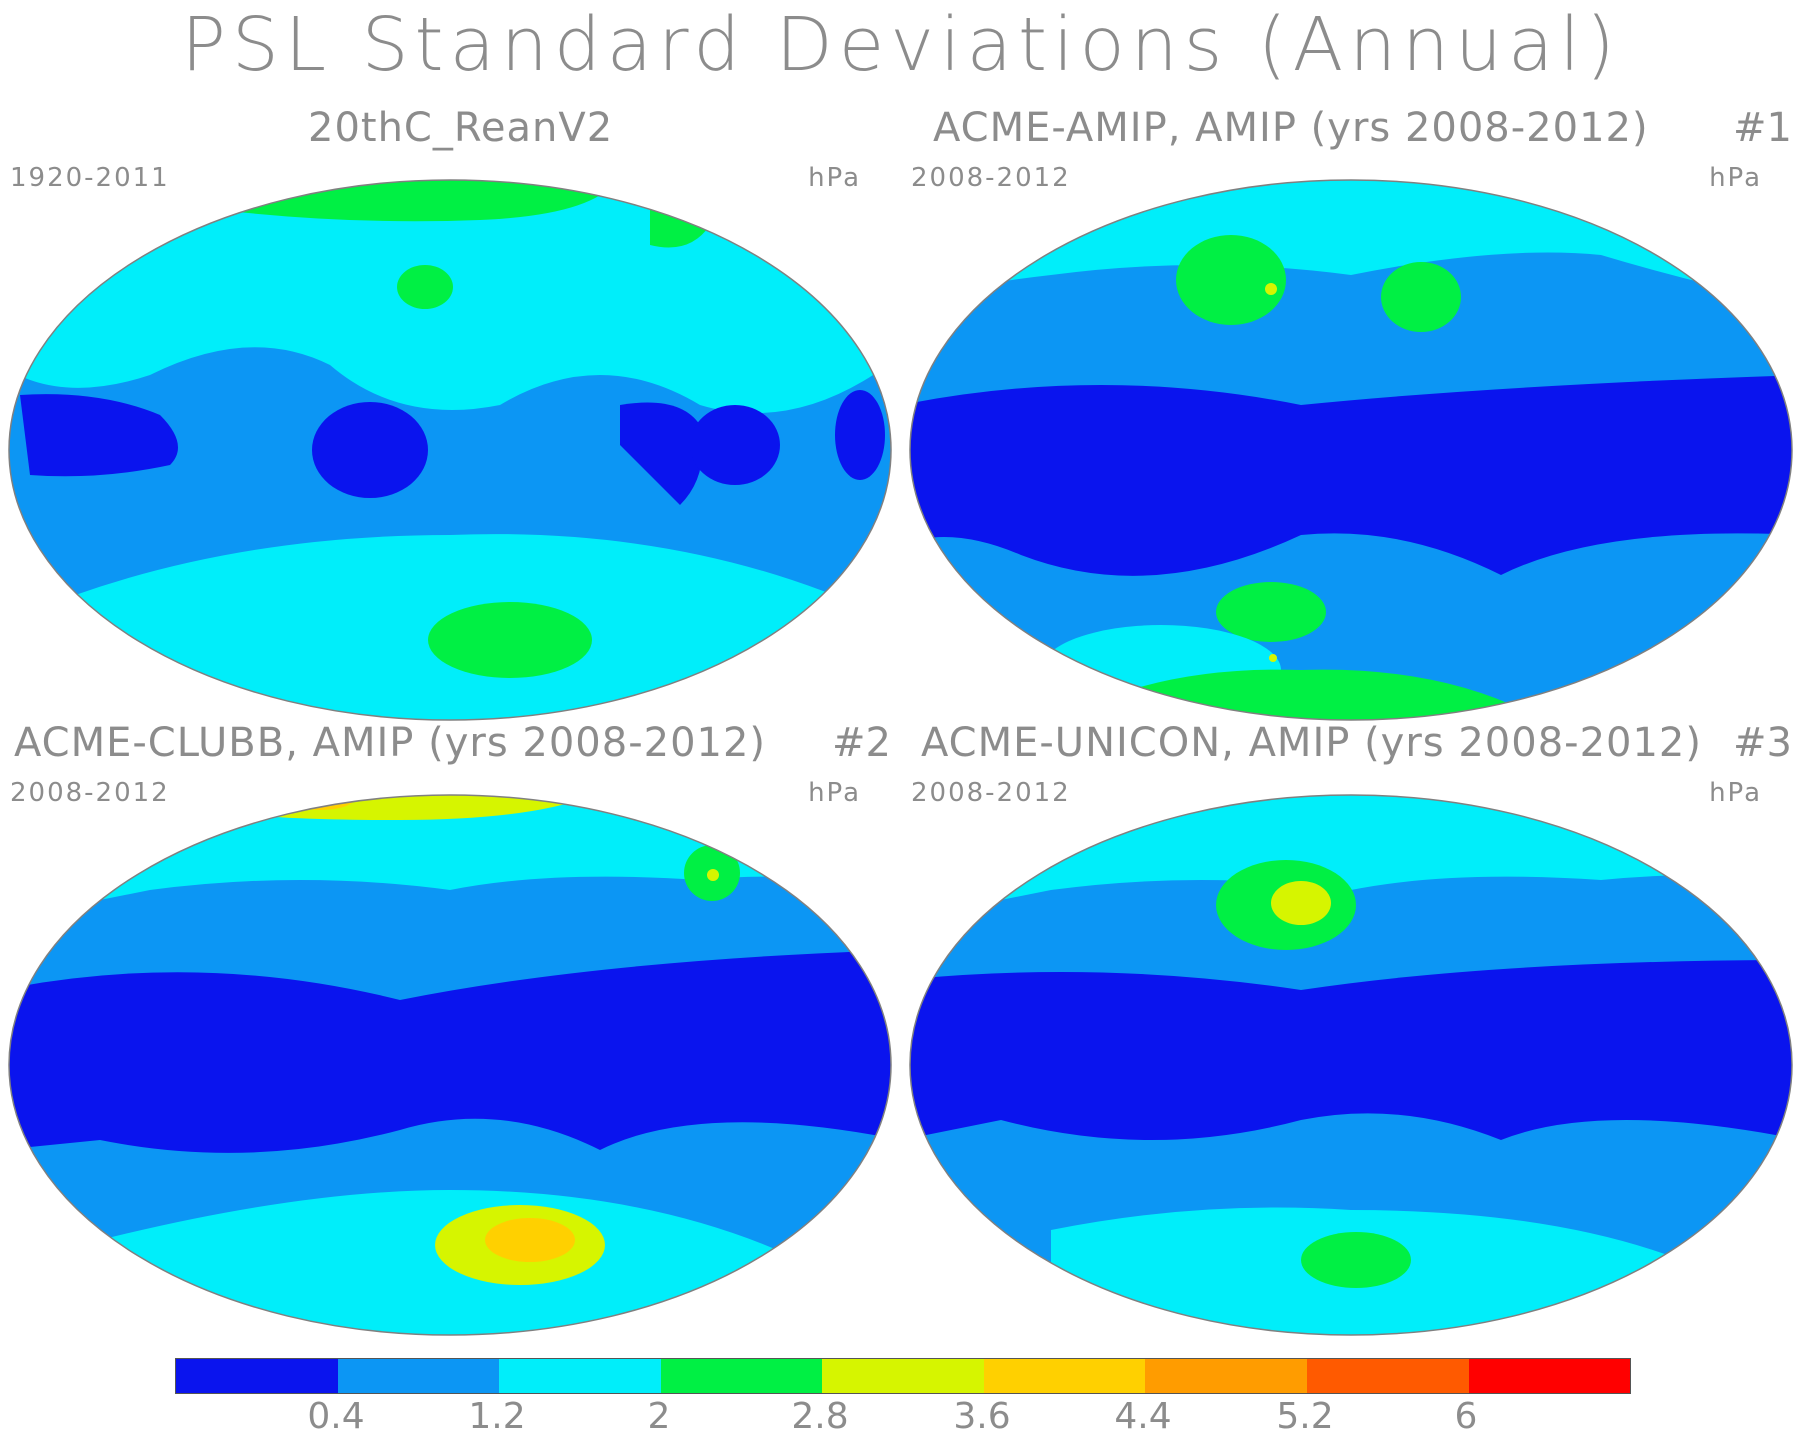 The height and width of the screenshot is (1439, 1802). What do you see at coordinates (336, 1416) in the screenshot?
I see `colorbar-tick-label: 0.4` at bounding box center [336, 1416].